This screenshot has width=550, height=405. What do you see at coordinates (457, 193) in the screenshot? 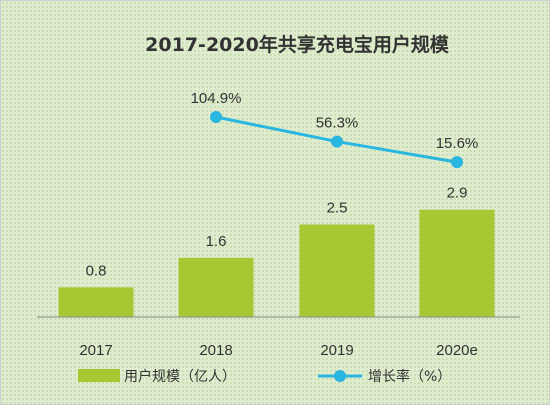
I see `bar-value-label: 2.9` at bounding box center [457, 193].